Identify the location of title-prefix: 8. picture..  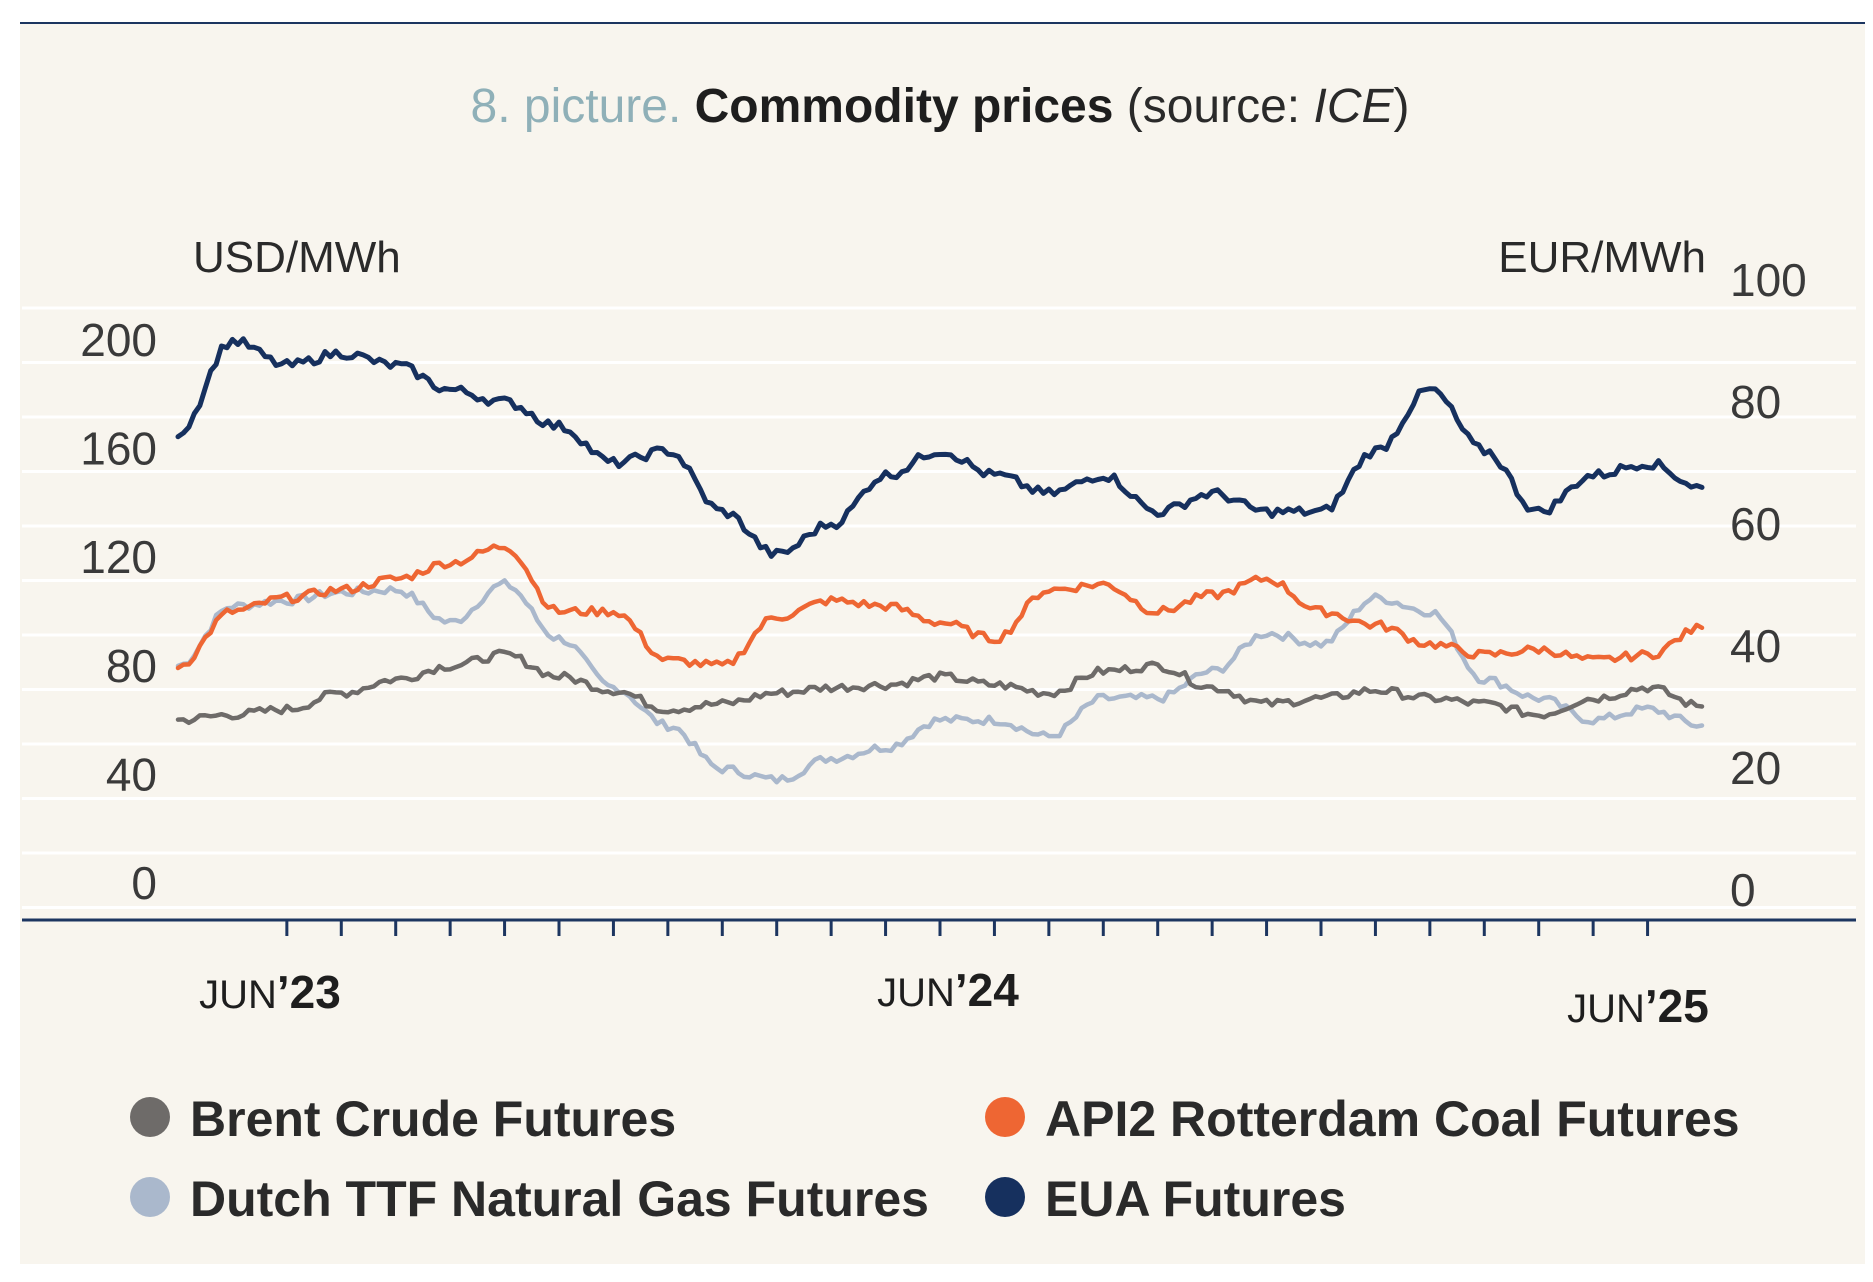
(576, 106).